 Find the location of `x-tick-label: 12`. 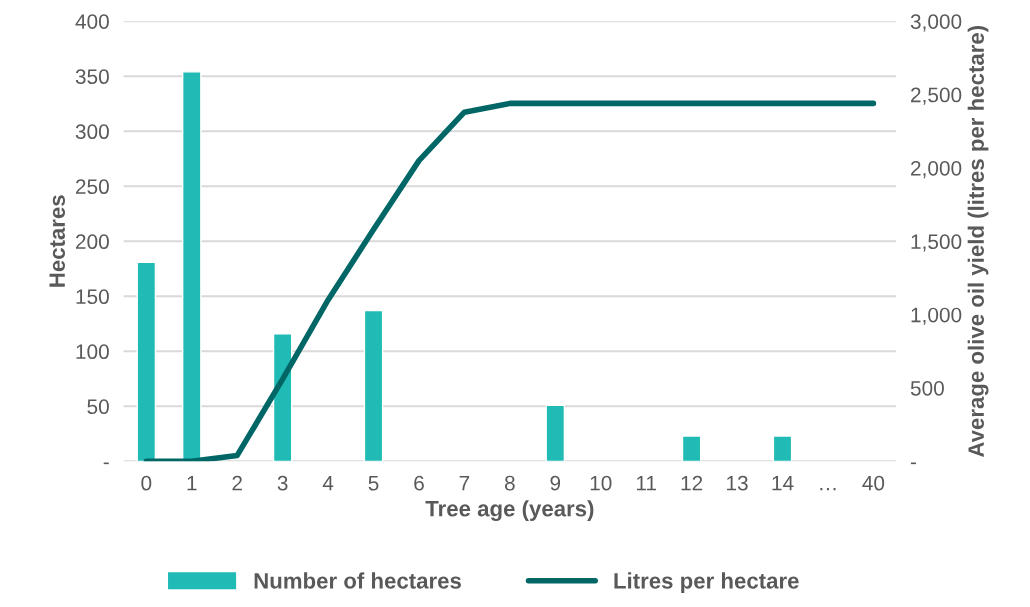

x-tick-label: 12 is located at coordinates (692, 483).